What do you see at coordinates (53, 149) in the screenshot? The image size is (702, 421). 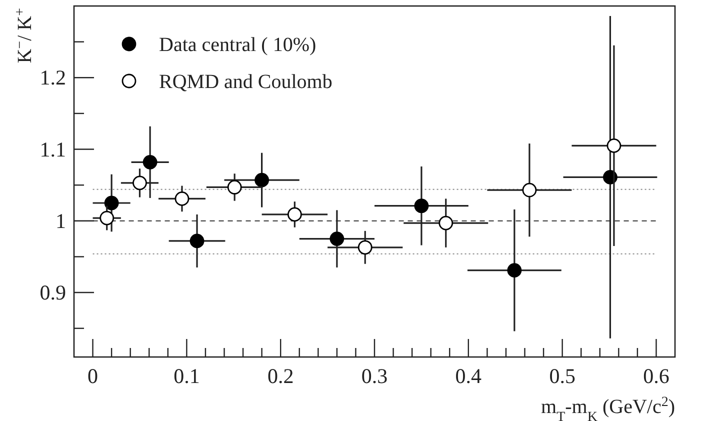 I see `y-tick-label: 1.1` at bounding box center [53, 149].